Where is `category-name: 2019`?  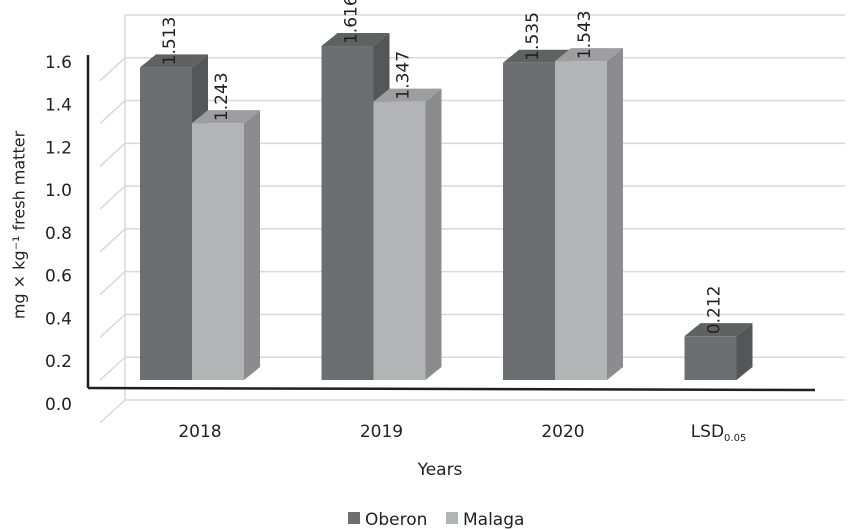
category-name: 2019 is located at coordinates (381, 432).